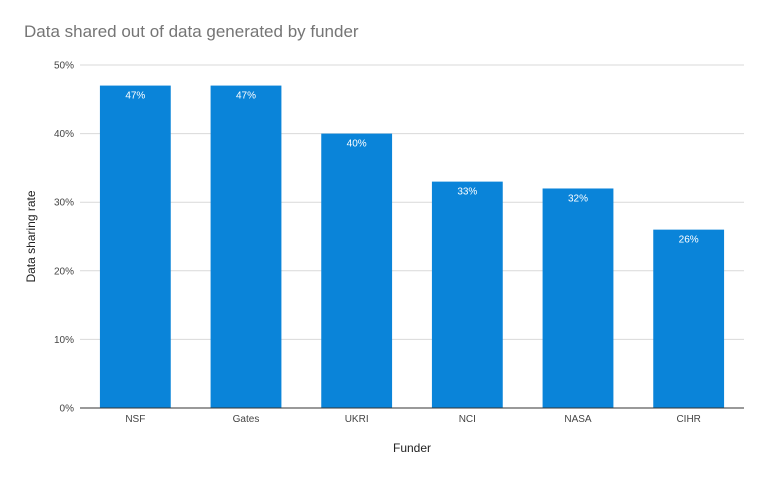 Image resolution: width=768 pixels, height=478 pixels. I want to click on x-tick-label-nasa: NASA, so click(578, 419).